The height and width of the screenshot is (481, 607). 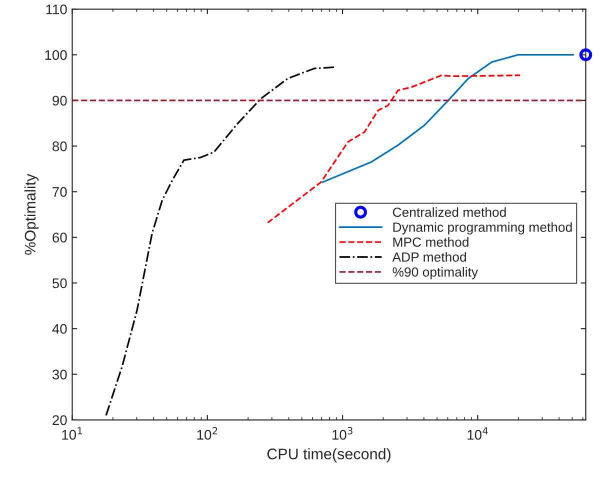 What do you see at coordinates (31, 214) in the screenshot?
I see `y-axis-title: %Optimality` at bounding box center [31, 214].